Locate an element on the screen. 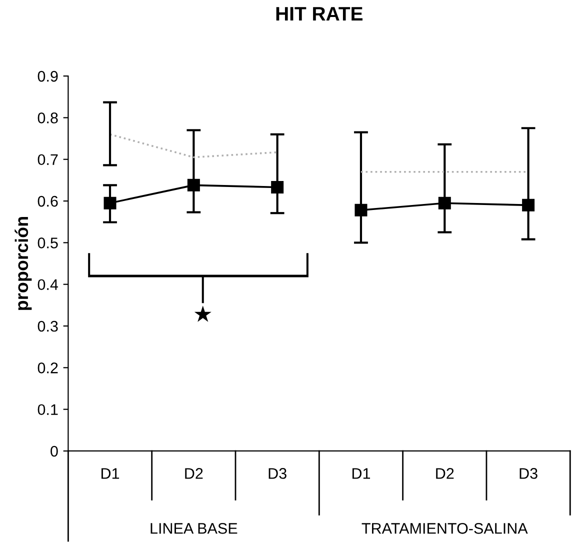 Image resolution: width=573 pixels, height=545 pixels. y-tick-label: 0.4 is located at coordinates (48, 284).